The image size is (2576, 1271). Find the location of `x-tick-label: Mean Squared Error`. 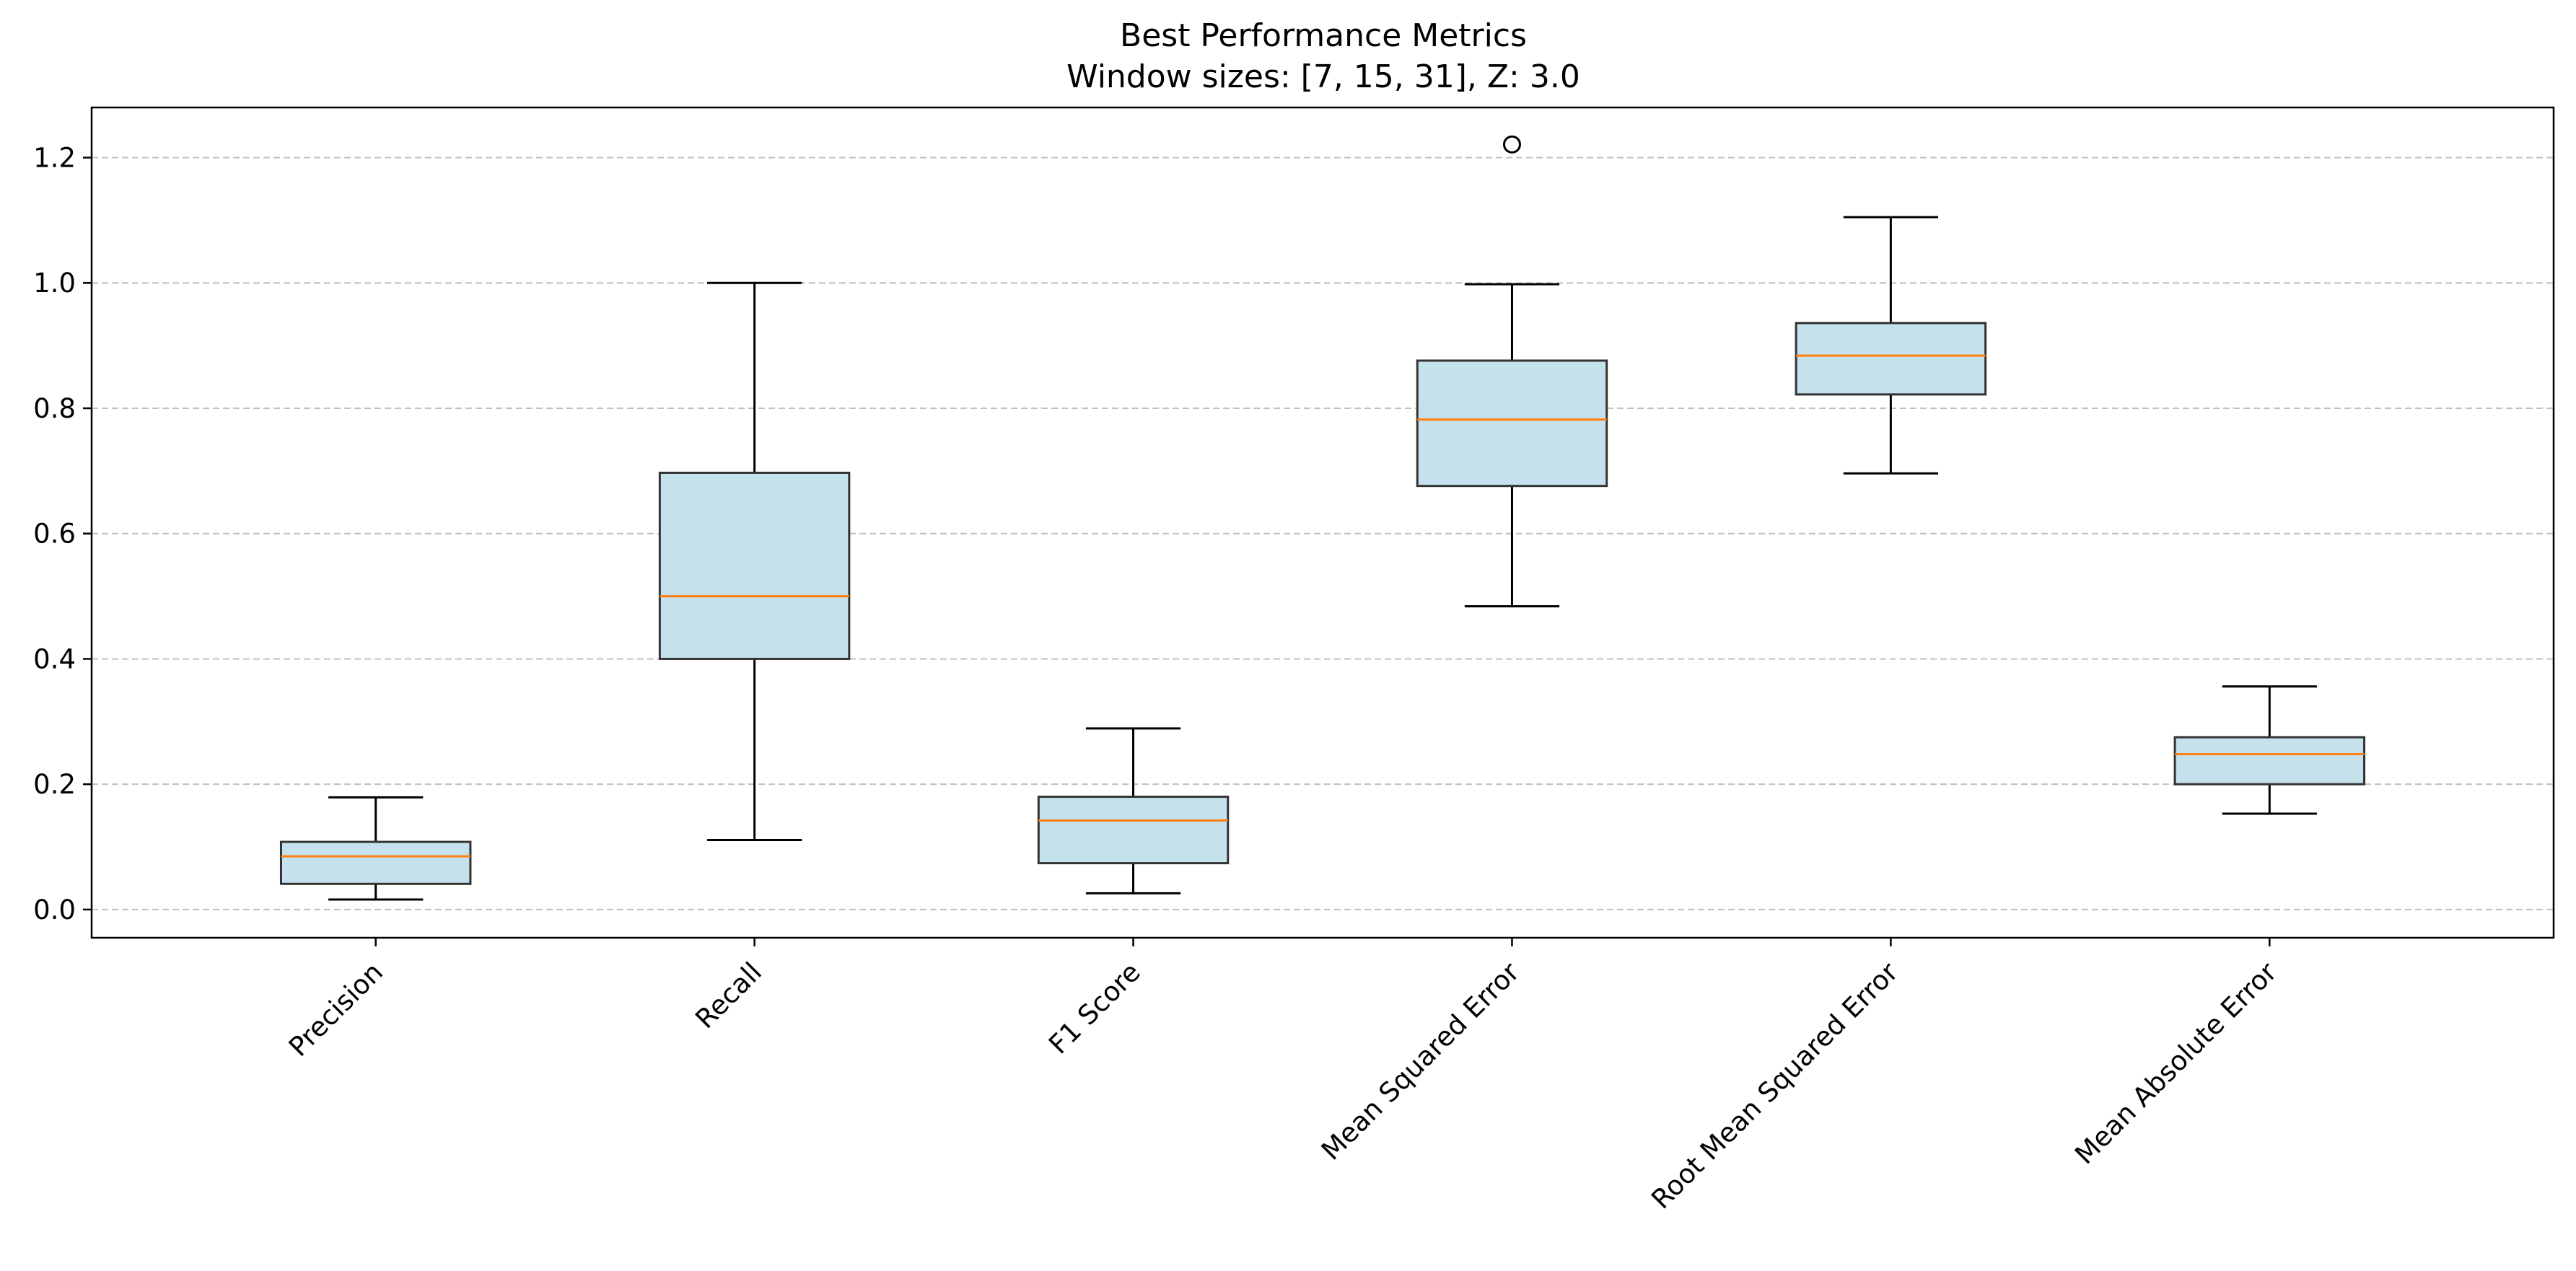

x-tick-label: Mean Squared Error is located at coordinates (1420, 1061).